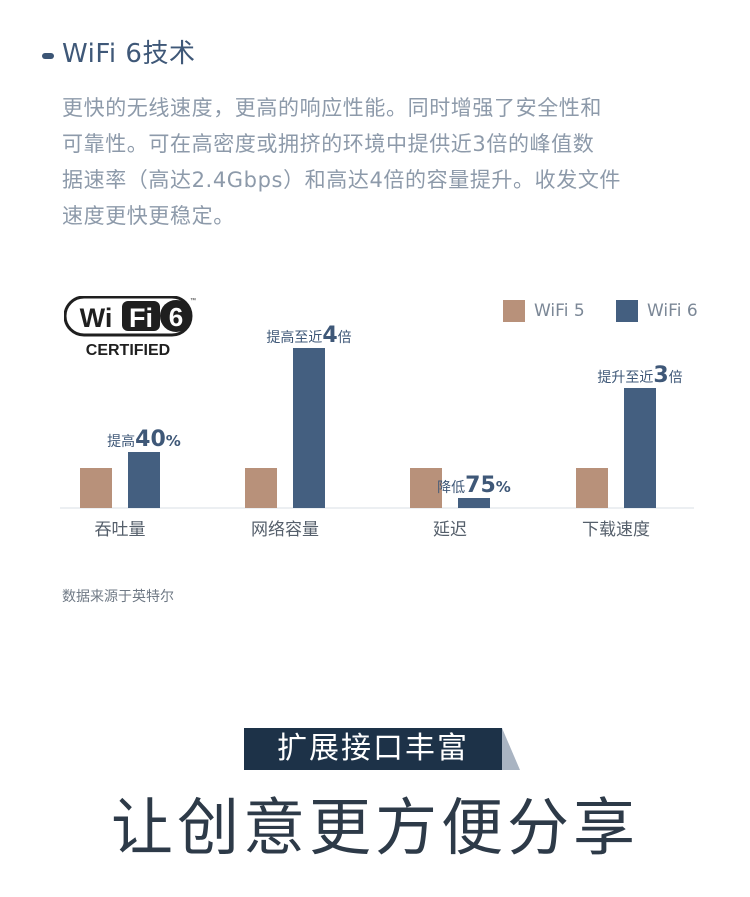 This screenshot has height=897, width=750. What do you see at coordinates (176, 317) in the screenshot?
I see `logo-six: 6` at bounding box center [176, 317].